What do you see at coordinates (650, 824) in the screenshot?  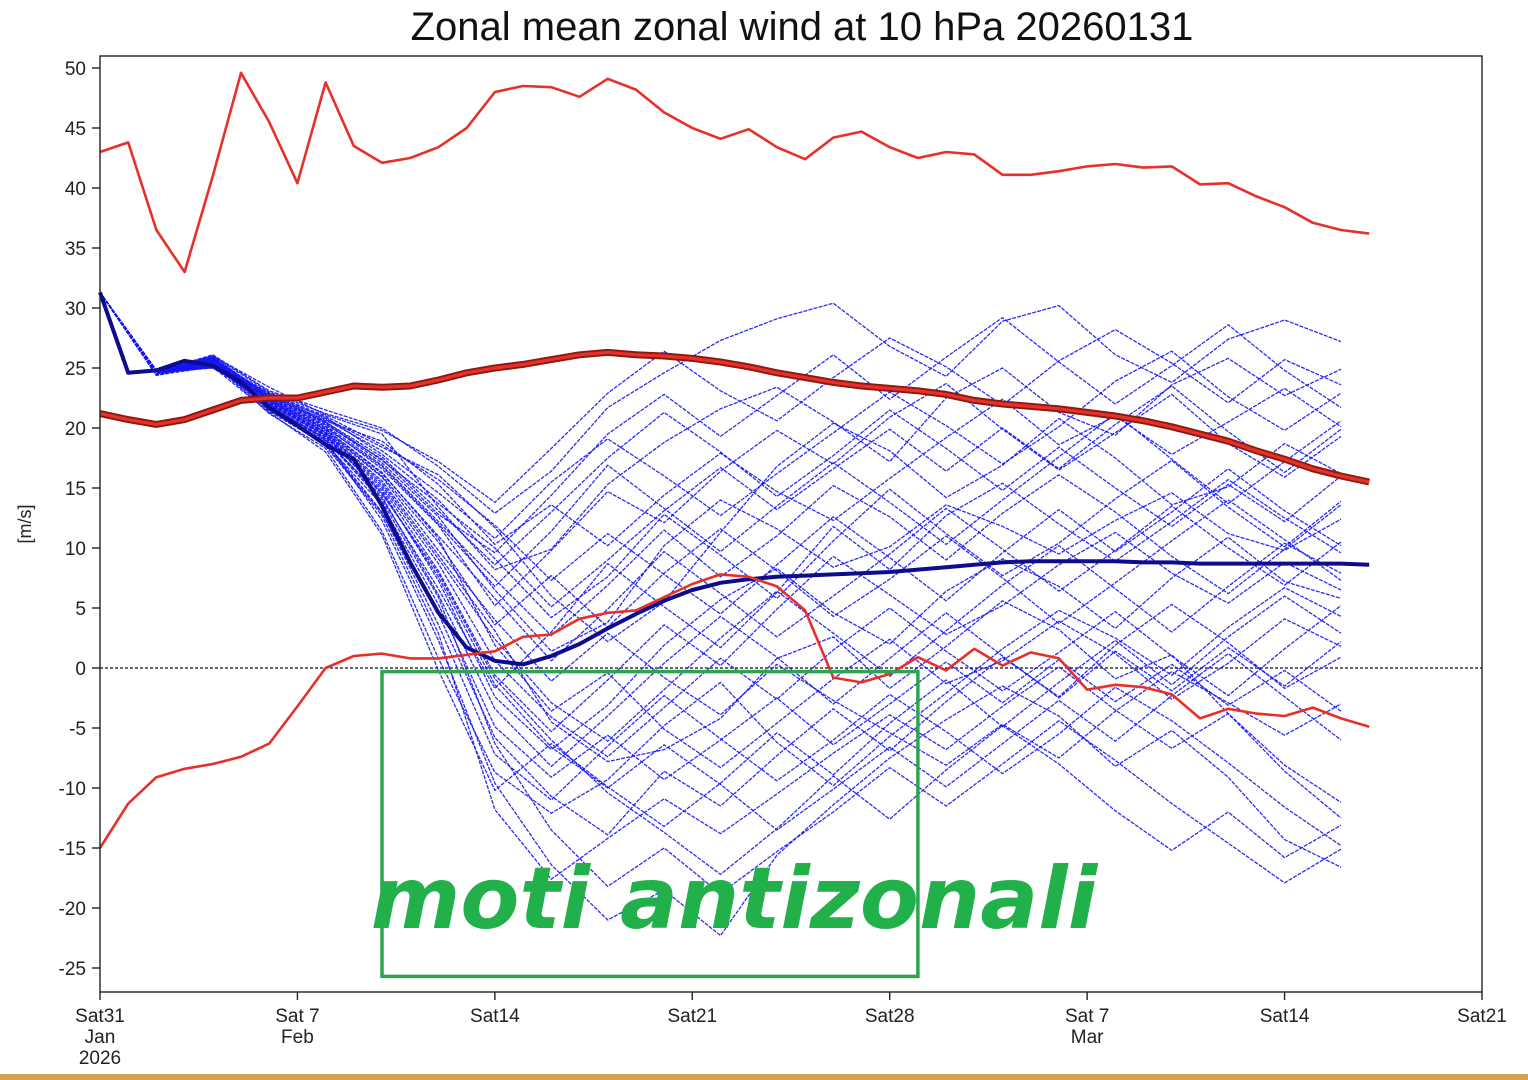 I see `annotation-box` at bounding box center [650, 824].